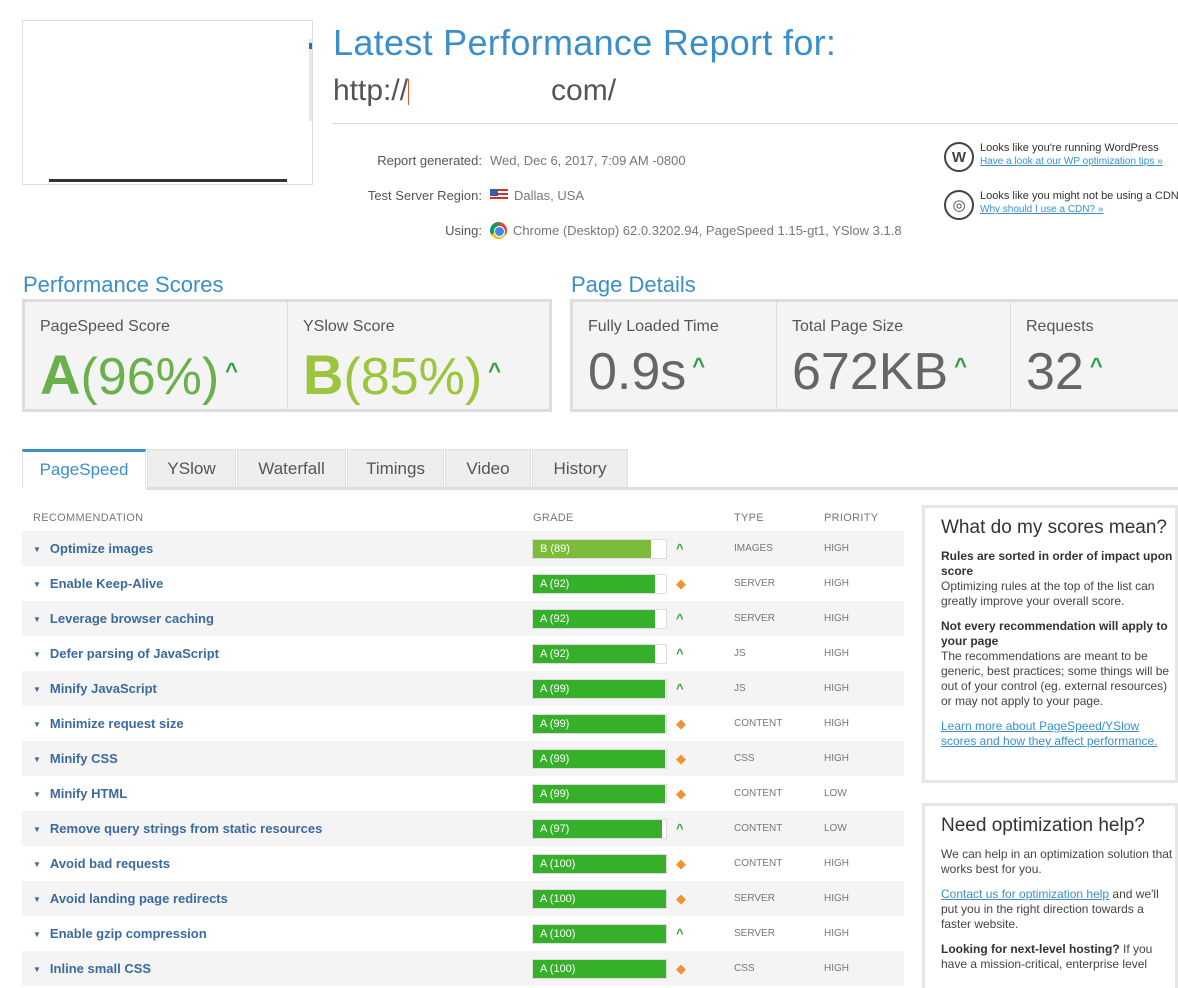  Describe the element at coordinates (130, 898) in the screenshot. I see `recommendation-name: Avoid landing page redirects` at that location.